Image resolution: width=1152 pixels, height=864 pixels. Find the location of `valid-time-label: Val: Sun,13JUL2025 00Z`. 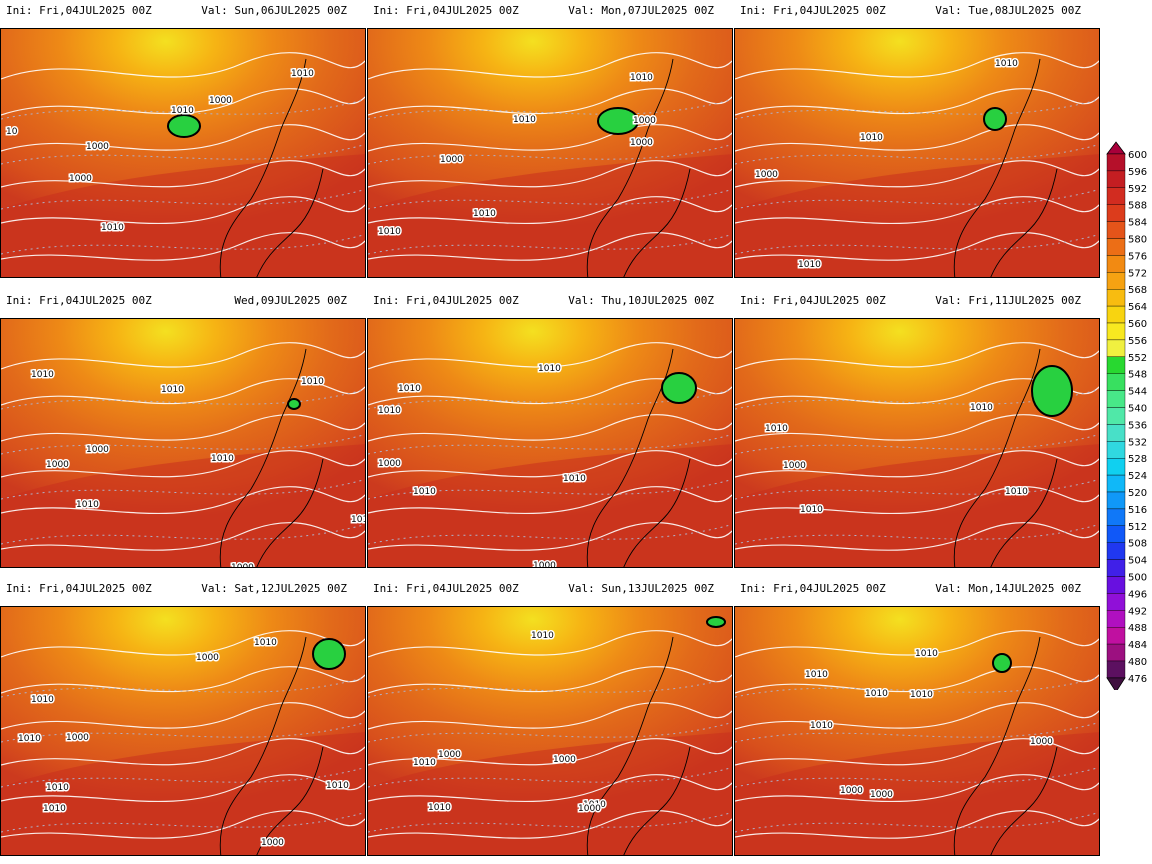

valid-time-label: Val: Sun,13JUL2025 00Z is located at coordinates (641, 588).